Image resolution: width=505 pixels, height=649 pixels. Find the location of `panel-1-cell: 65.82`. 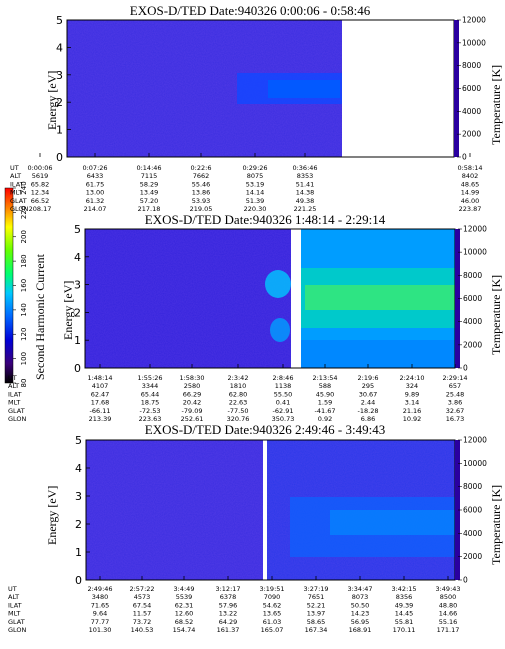

panel-1-cell: 65.82 is located at coordinates (40, 184).